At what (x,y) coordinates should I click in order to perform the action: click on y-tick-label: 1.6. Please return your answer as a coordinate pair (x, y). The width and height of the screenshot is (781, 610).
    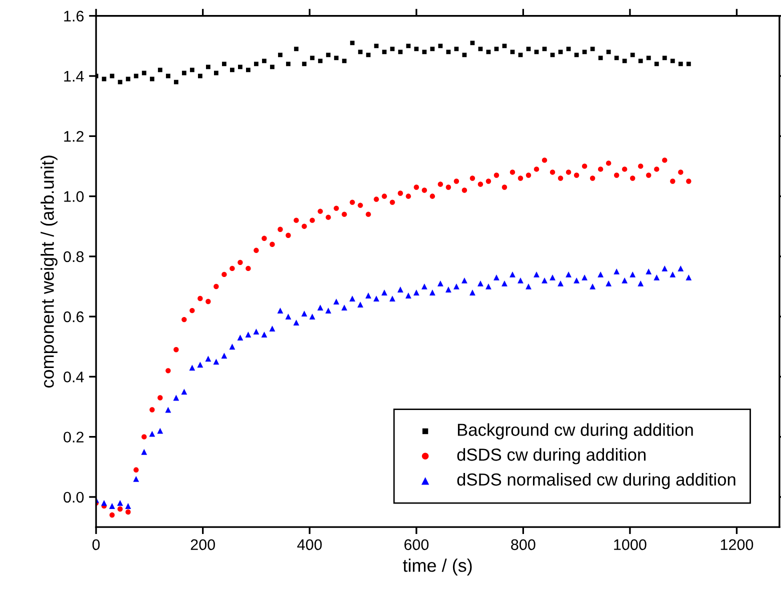
    Looking at the image, I should click on (74, 16).